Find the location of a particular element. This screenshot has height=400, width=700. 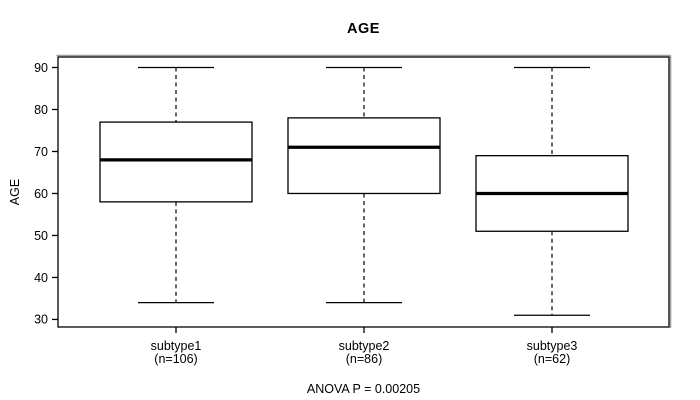

x-label-subtype3-n: (n=62) is located at coordinates (552, 359).